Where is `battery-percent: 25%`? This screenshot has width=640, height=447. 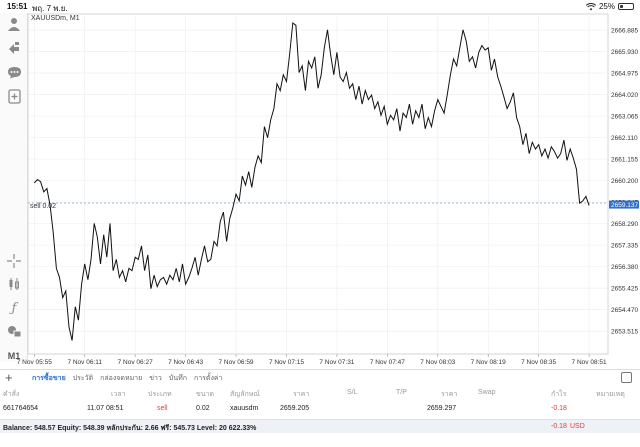 battery-percent: 25% is located at coordinates (606, 6).